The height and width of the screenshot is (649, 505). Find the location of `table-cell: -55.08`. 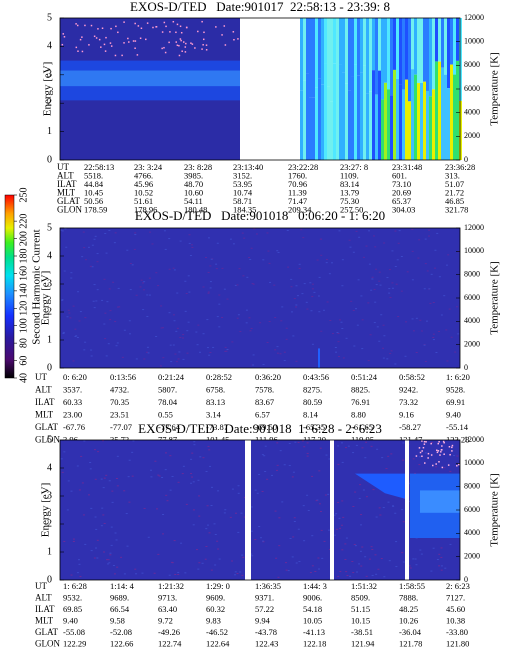

table-cell: -55.08 is located at coordinates (74, 632).